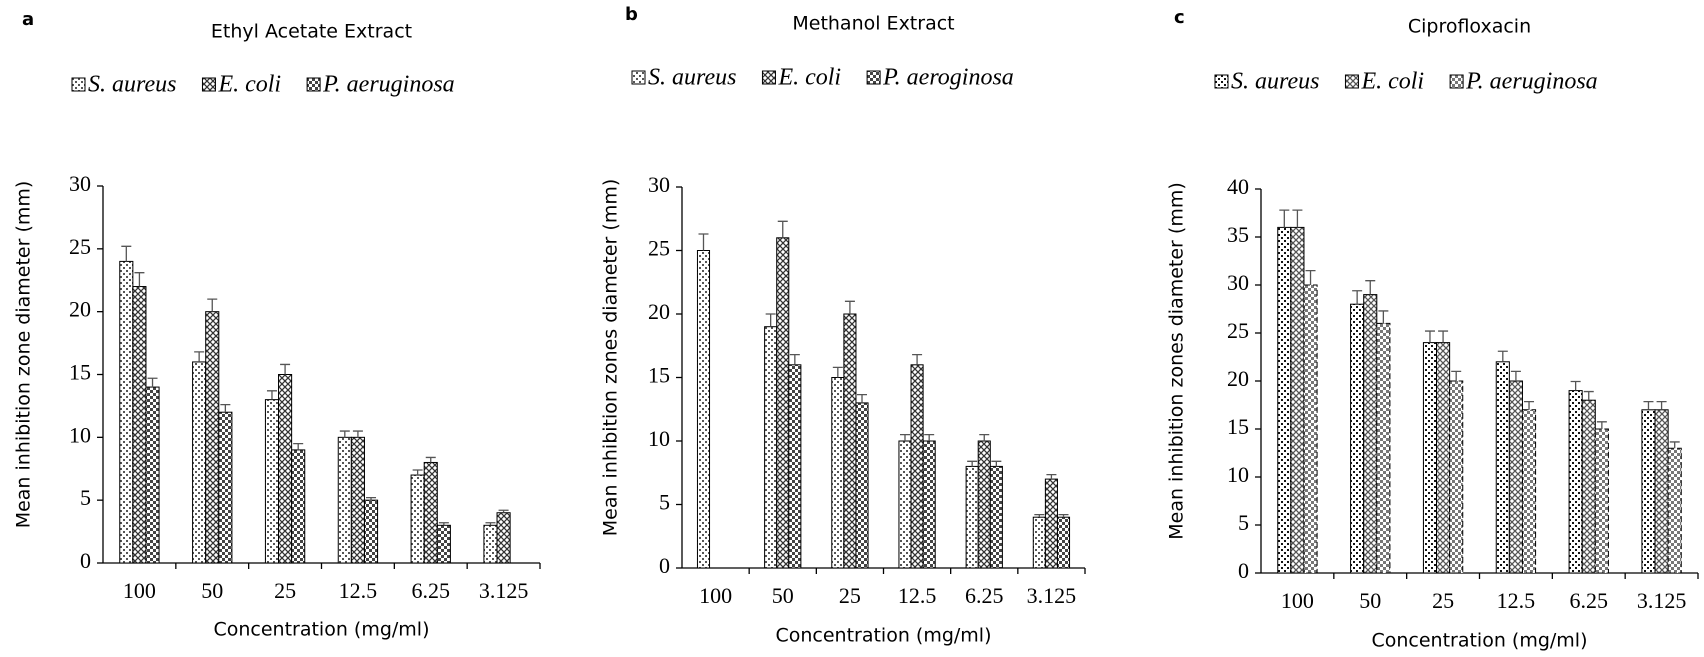  Describe the element at coordinates (659, 311) in the screenshot. I see `y-tick-label: 20` at that location.